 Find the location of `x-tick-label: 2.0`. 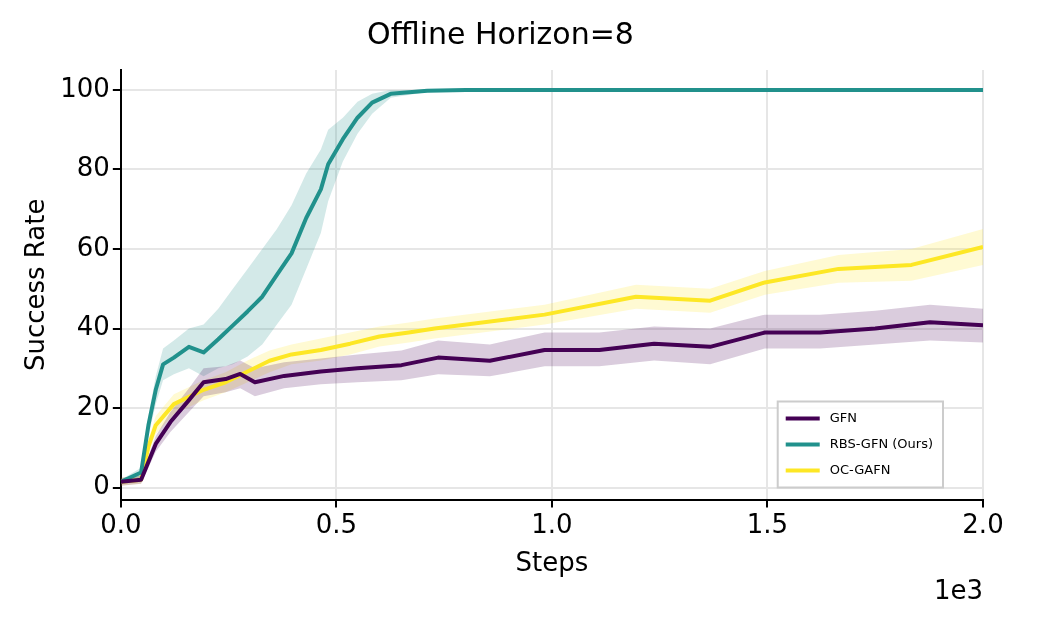

x-tick-label: 2.0 is located at coordinates (983, 523).